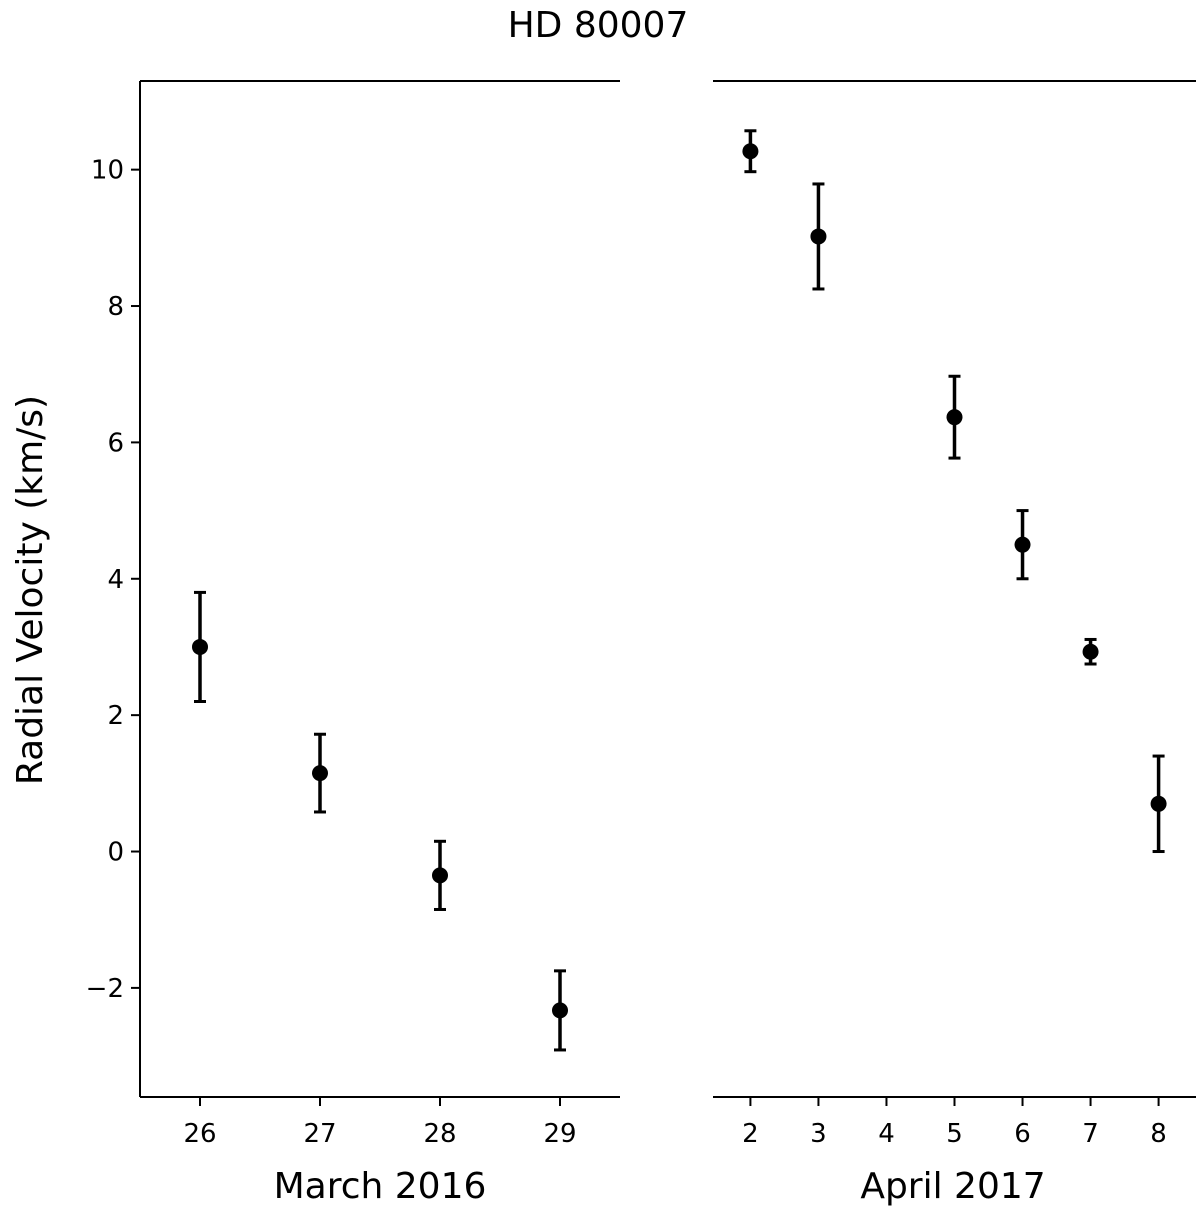 This screenshot has width=1200, height=1214. I want to click on x-axis-label-left: March 2016, so click(380, 1186).